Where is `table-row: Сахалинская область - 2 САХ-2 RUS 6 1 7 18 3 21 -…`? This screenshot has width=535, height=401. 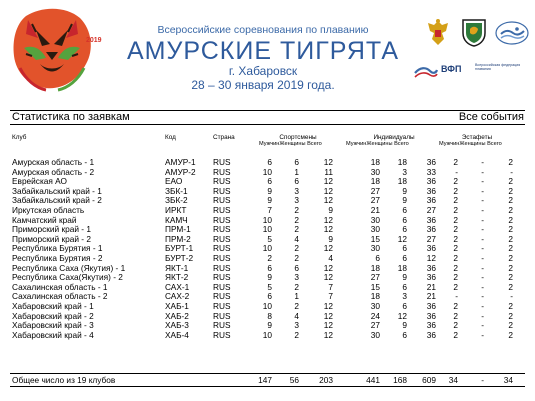
table-row: Сахалинская область - 2 САХ-2 RUS 6 1 7 18 3 21 -… is located at coordinates (267, 296).